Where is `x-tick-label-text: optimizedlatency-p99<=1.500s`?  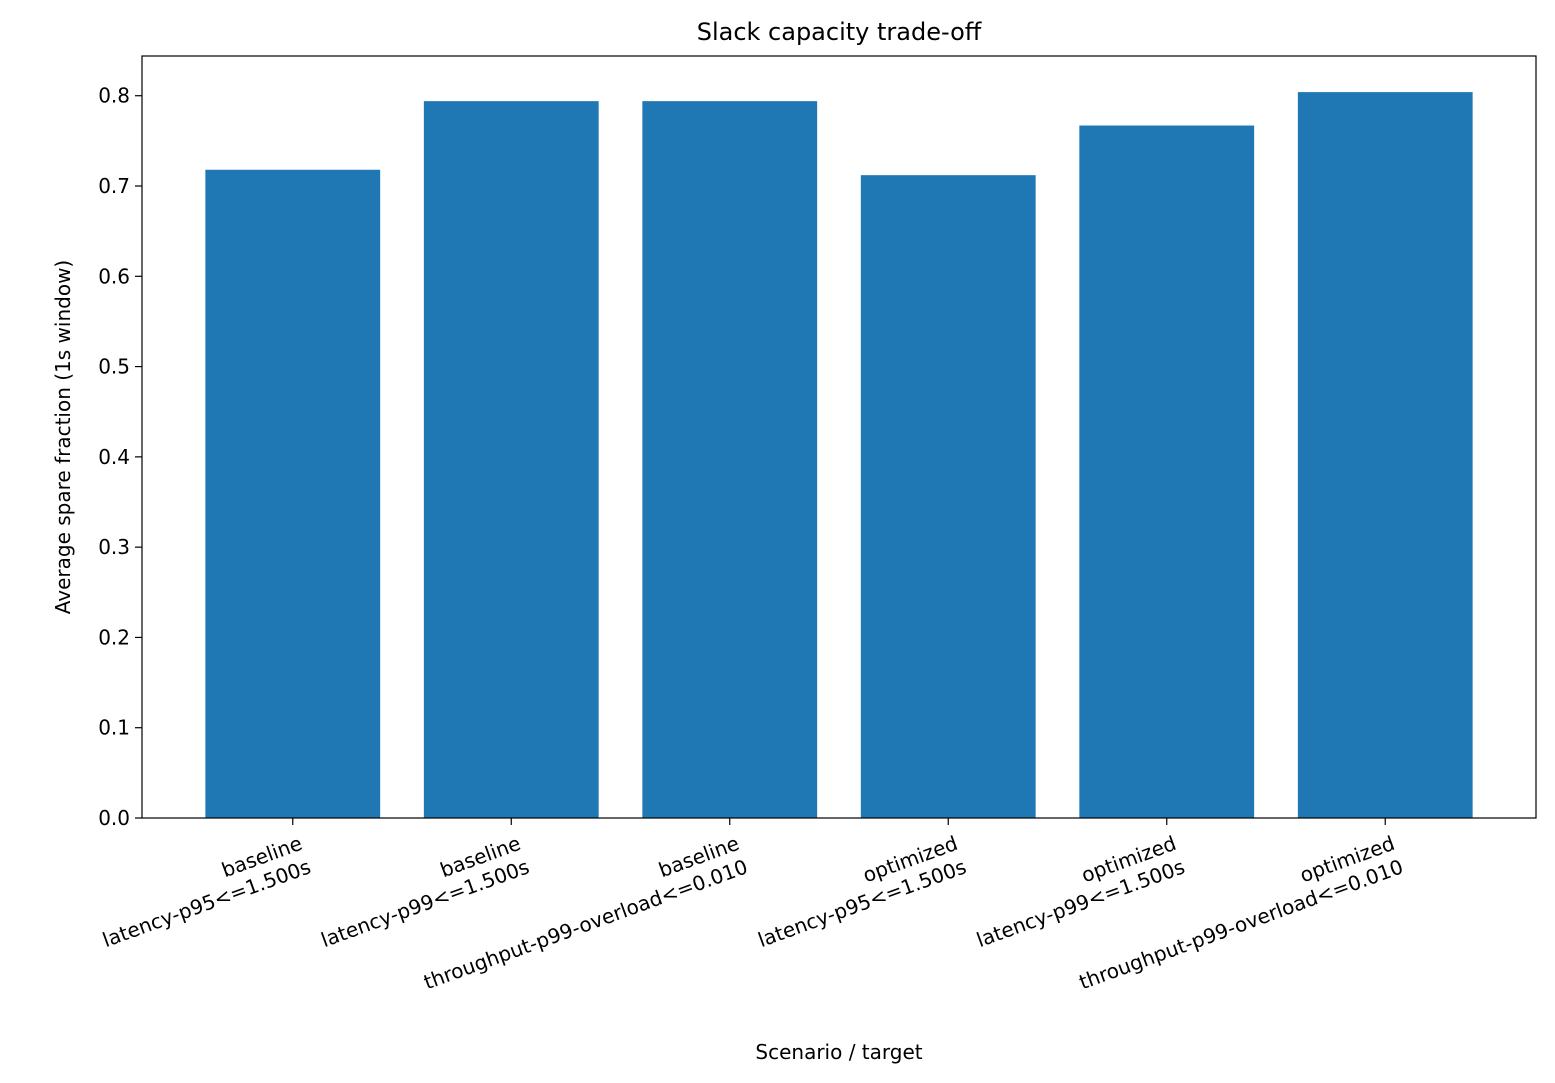
x-tick-label-text: optimizedlatency-p99<=1.500s is located at coordinates (1076, 891).